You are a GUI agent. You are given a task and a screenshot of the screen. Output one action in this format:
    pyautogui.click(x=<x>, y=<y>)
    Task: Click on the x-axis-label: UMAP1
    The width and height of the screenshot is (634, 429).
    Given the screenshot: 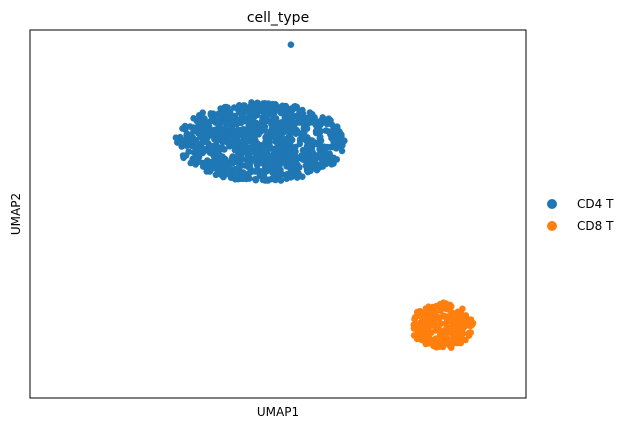 What is the action you would take?
    pyautogui.click(x=278, y=412)
    